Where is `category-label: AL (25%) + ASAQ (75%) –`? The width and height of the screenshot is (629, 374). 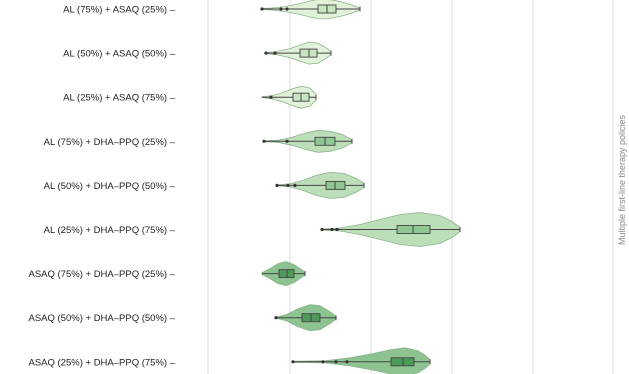 category-label: AL (25%) + ASAQ (75%) – is located at coordinates (119, 98).